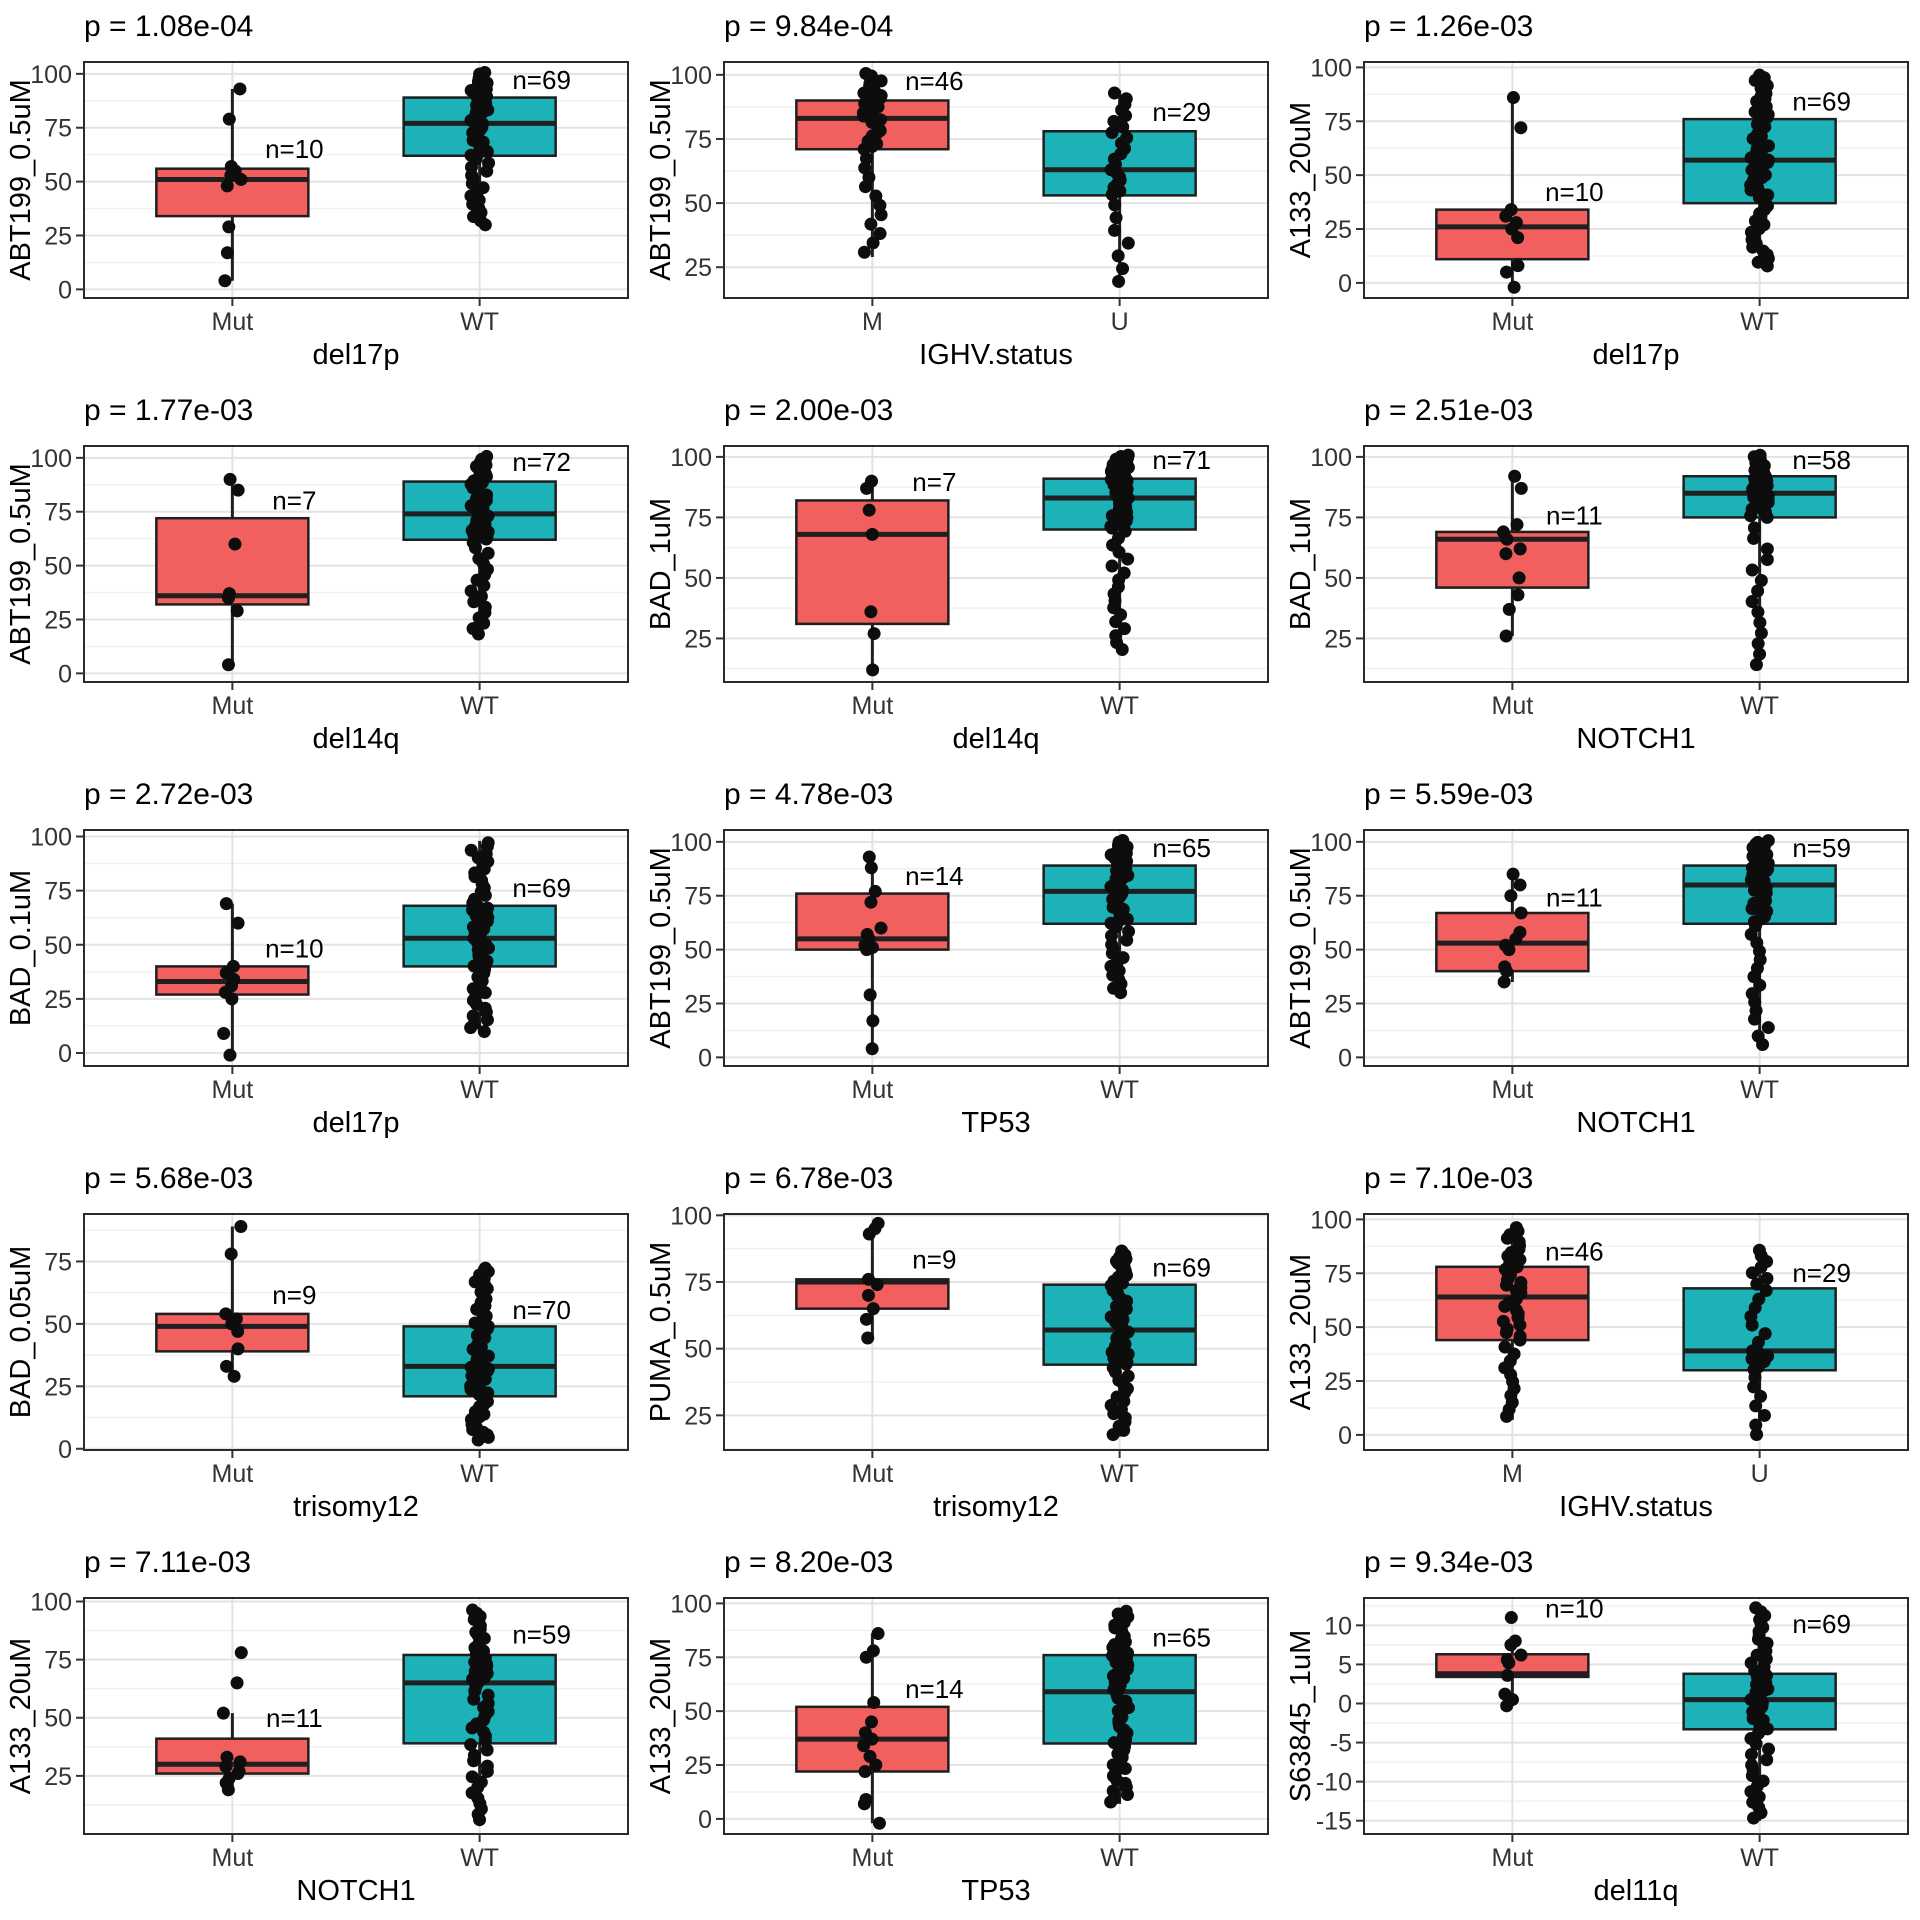 The height and width of the screenshot is (1920, 1920). Describe the element at coordinates (1301, 1716) in the screenshot. I see `y-axis-label: S63845_1uM` at that location.